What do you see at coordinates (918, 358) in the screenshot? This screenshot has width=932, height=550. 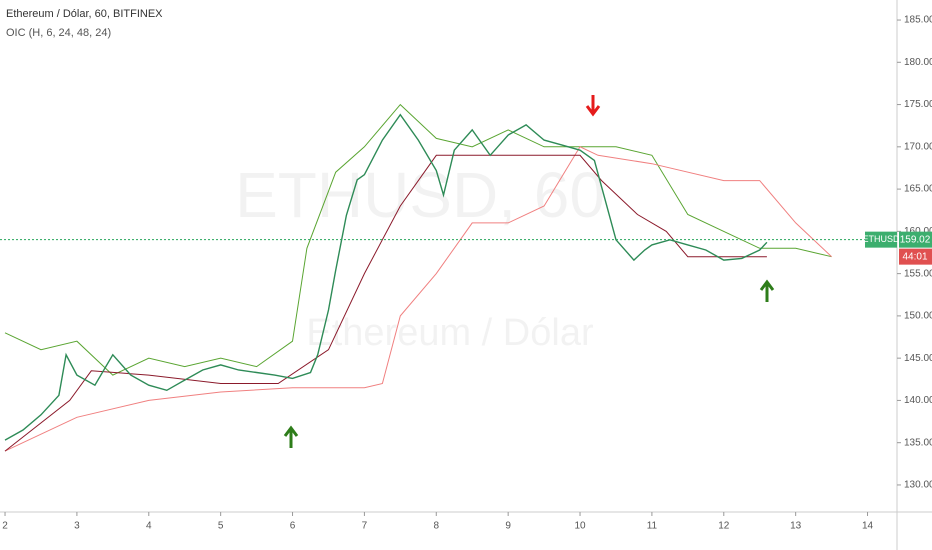 I see `y-tick-label: 145.00` at bounding box center [918, 358].